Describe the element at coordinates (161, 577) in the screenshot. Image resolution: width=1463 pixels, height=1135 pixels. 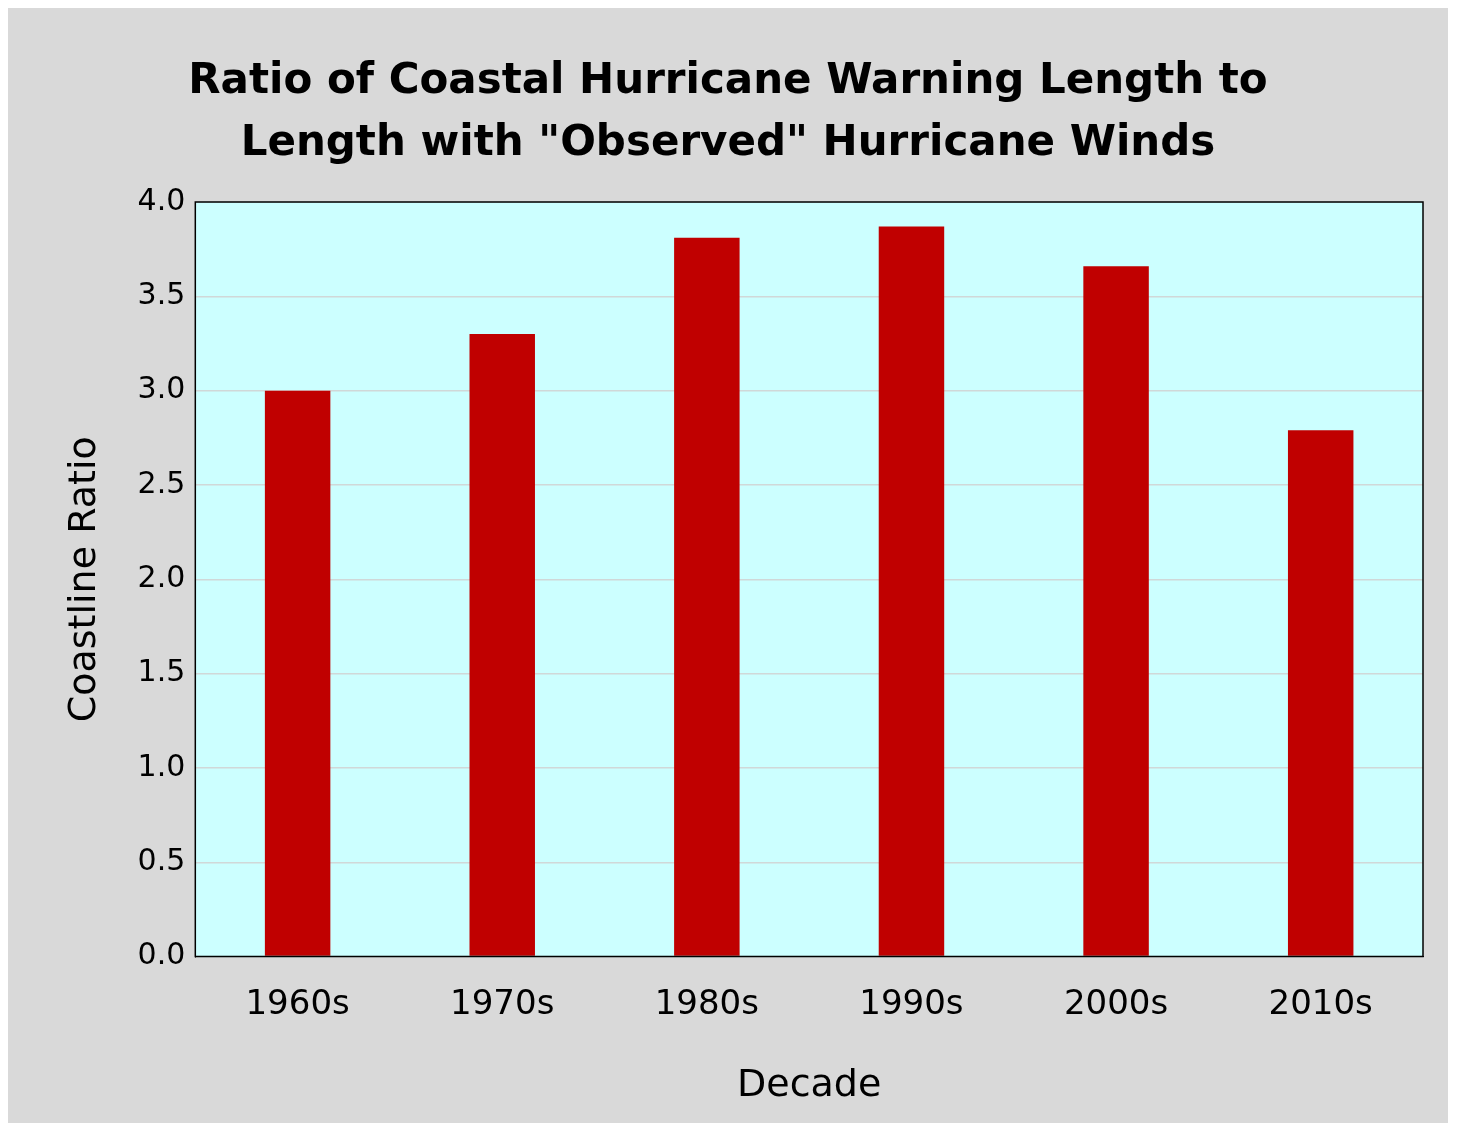
I see `y-tick-label: 2.0` at that location.